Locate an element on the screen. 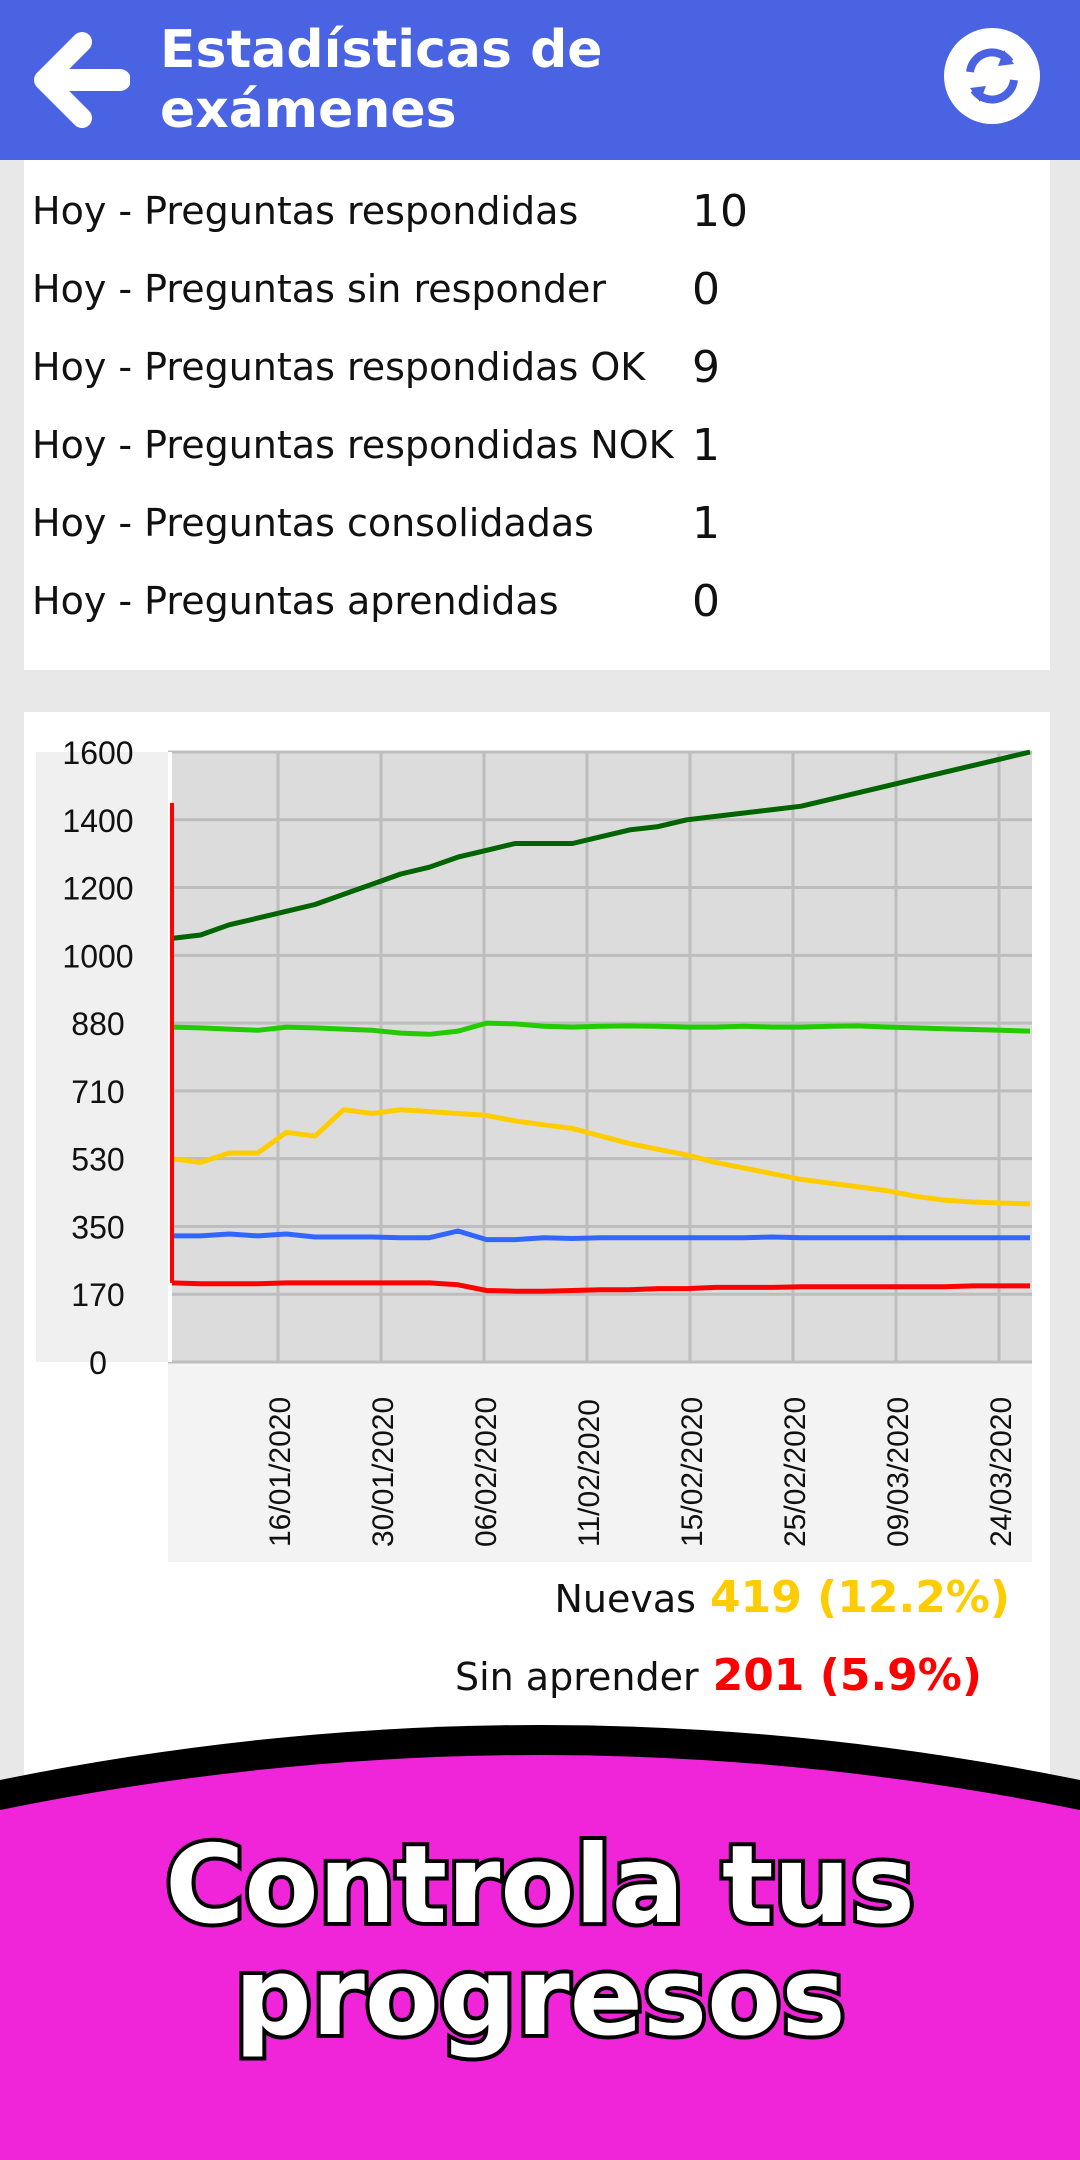 The width and height of the screenshot is (1080, 2160). legend-item-unlearned: Sin aprender 201 (5.9%) is located at coordinates (718, 1675).